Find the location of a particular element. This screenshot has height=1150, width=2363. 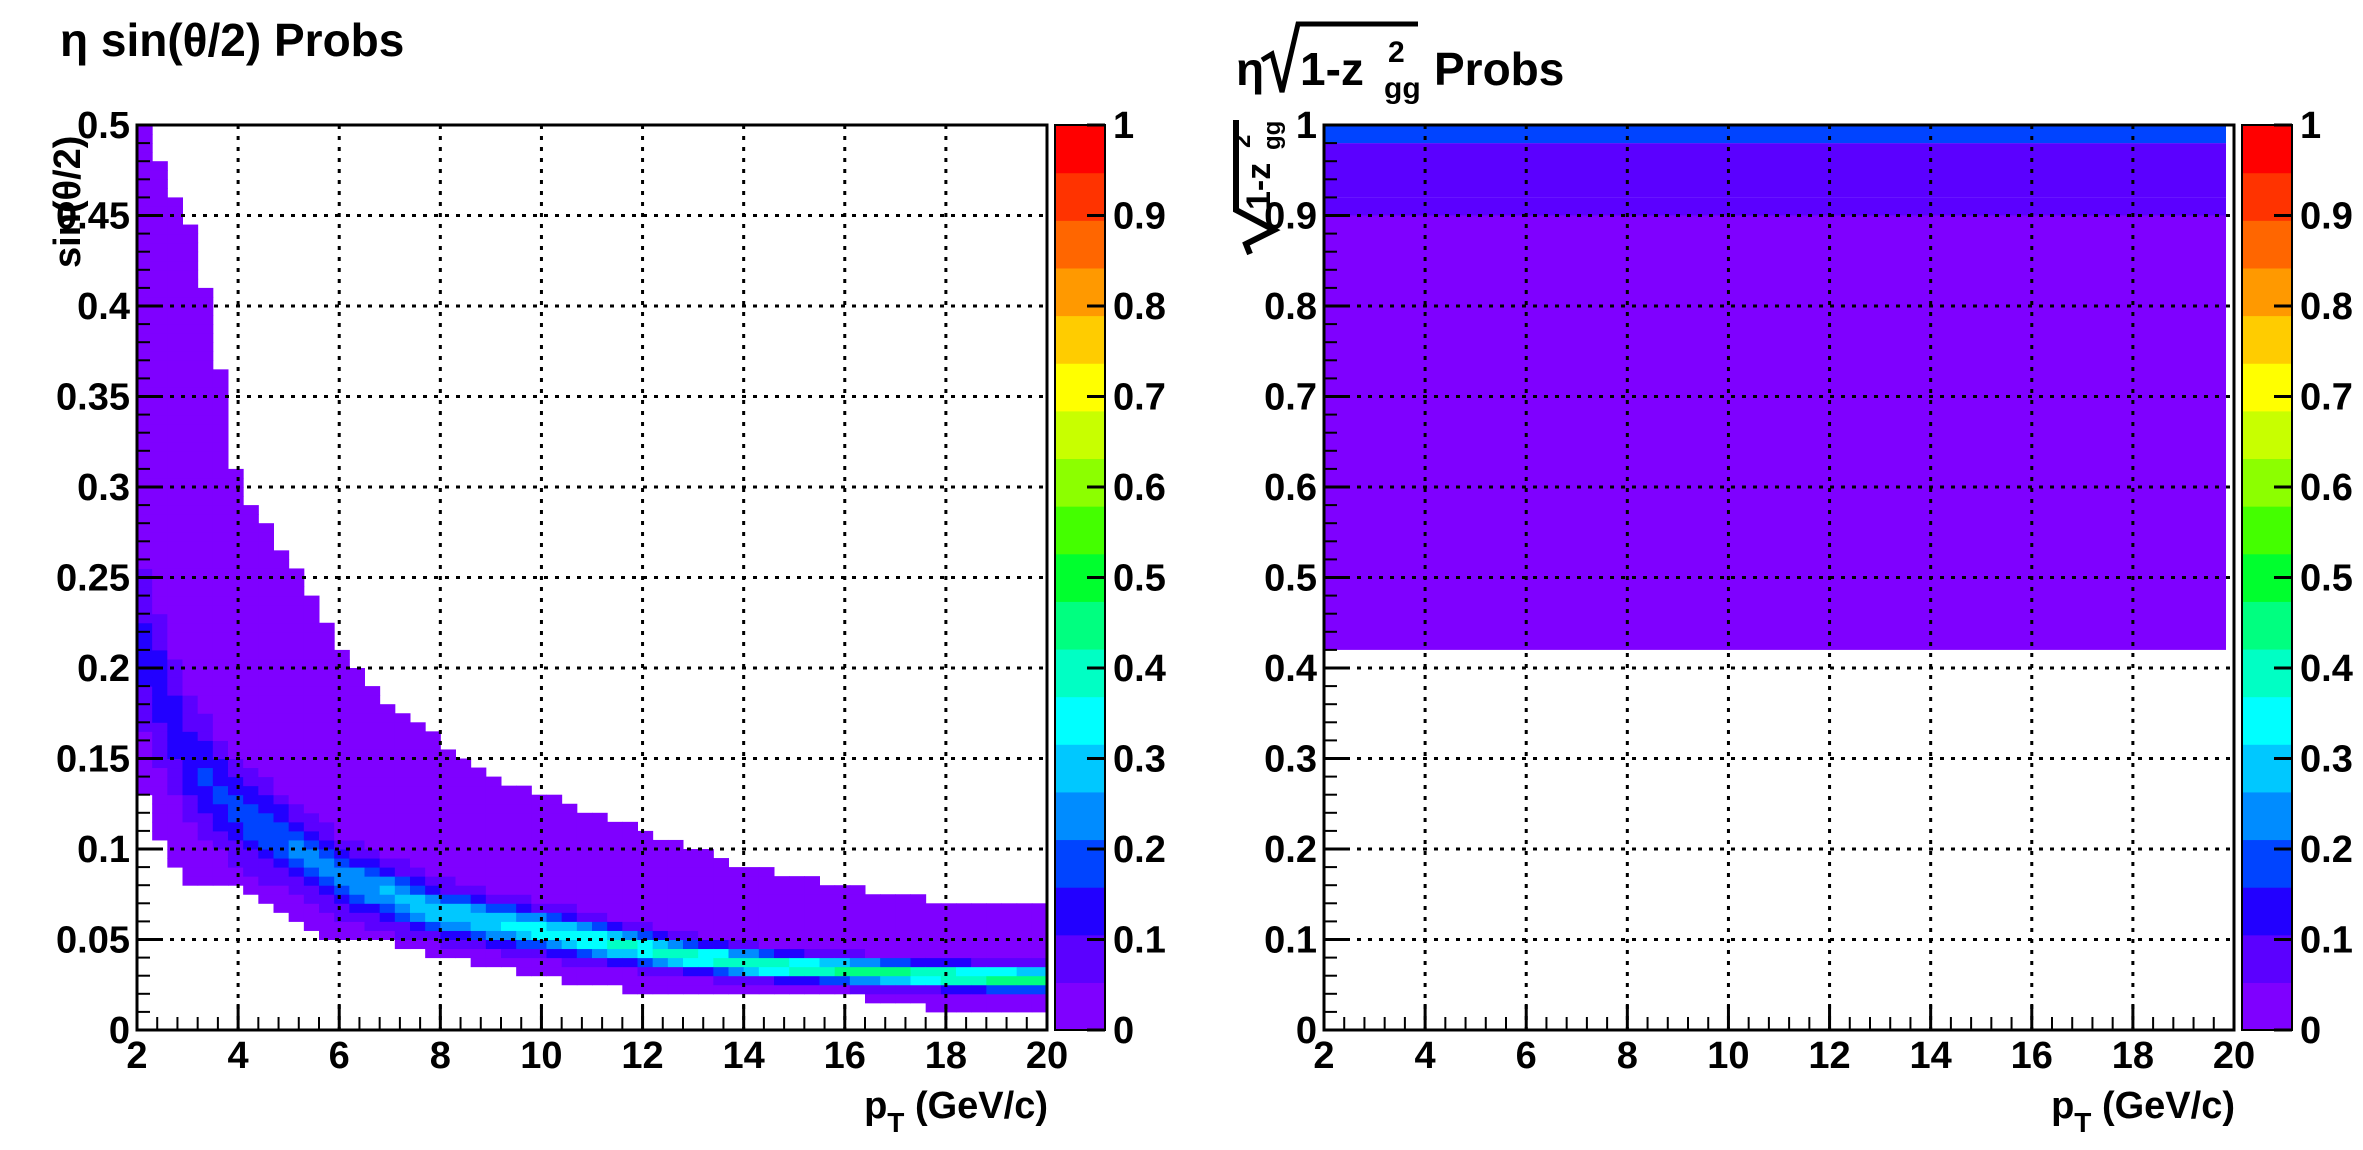

right-y-axis-label: 1-z 2 gg is located at coordinates (1257, 188).